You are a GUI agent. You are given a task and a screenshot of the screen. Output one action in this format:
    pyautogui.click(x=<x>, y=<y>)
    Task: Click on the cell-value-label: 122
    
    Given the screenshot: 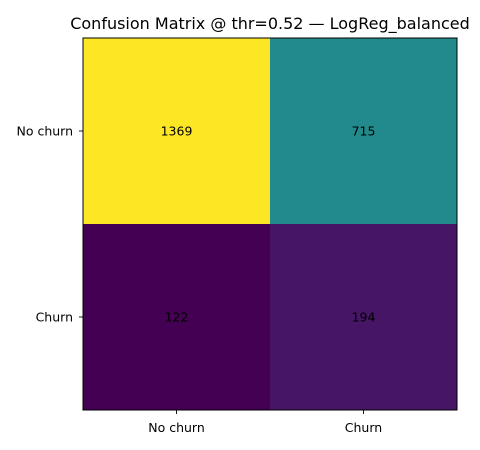 What is the action you would take?
    pyautogui.click(x=177, y=317)
    